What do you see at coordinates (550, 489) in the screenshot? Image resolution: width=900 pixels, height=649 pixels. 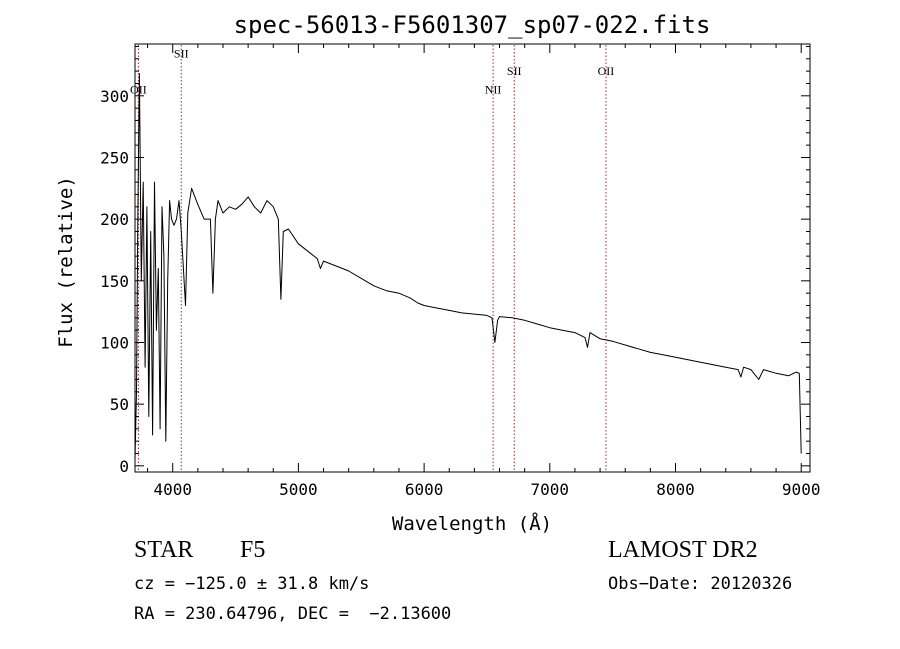 I see `x-tick-label-3: 7000` at bounding box center [550, 489].